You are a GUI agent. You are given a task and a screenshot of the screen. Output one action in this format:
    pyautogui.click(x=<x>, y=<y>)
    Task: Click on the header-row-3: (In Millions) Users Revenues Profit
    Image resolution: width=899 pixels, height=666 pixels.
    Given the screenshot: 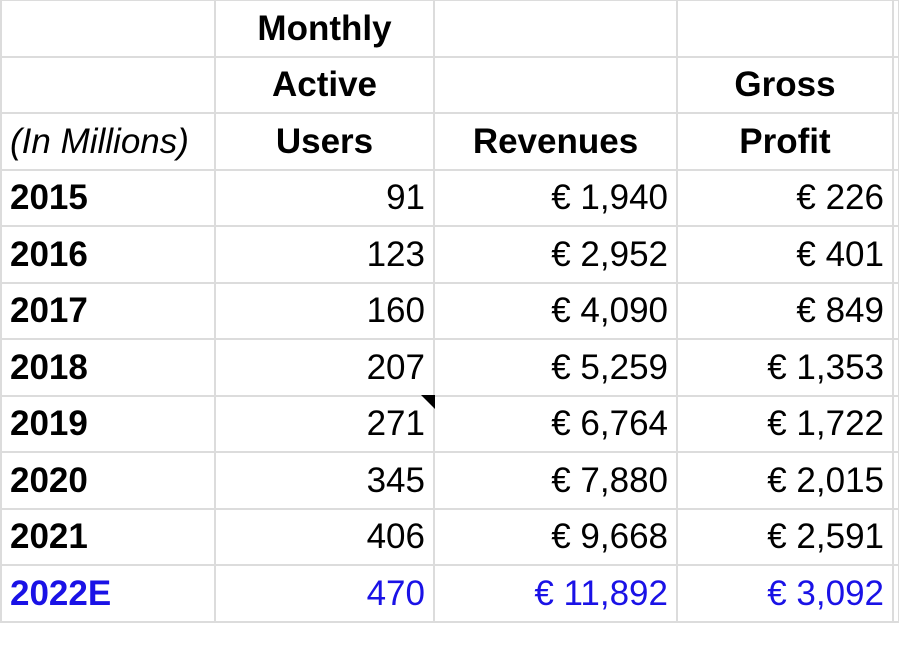 What is the action you would take?
    pyautogui.click(x=449, y=141)
    